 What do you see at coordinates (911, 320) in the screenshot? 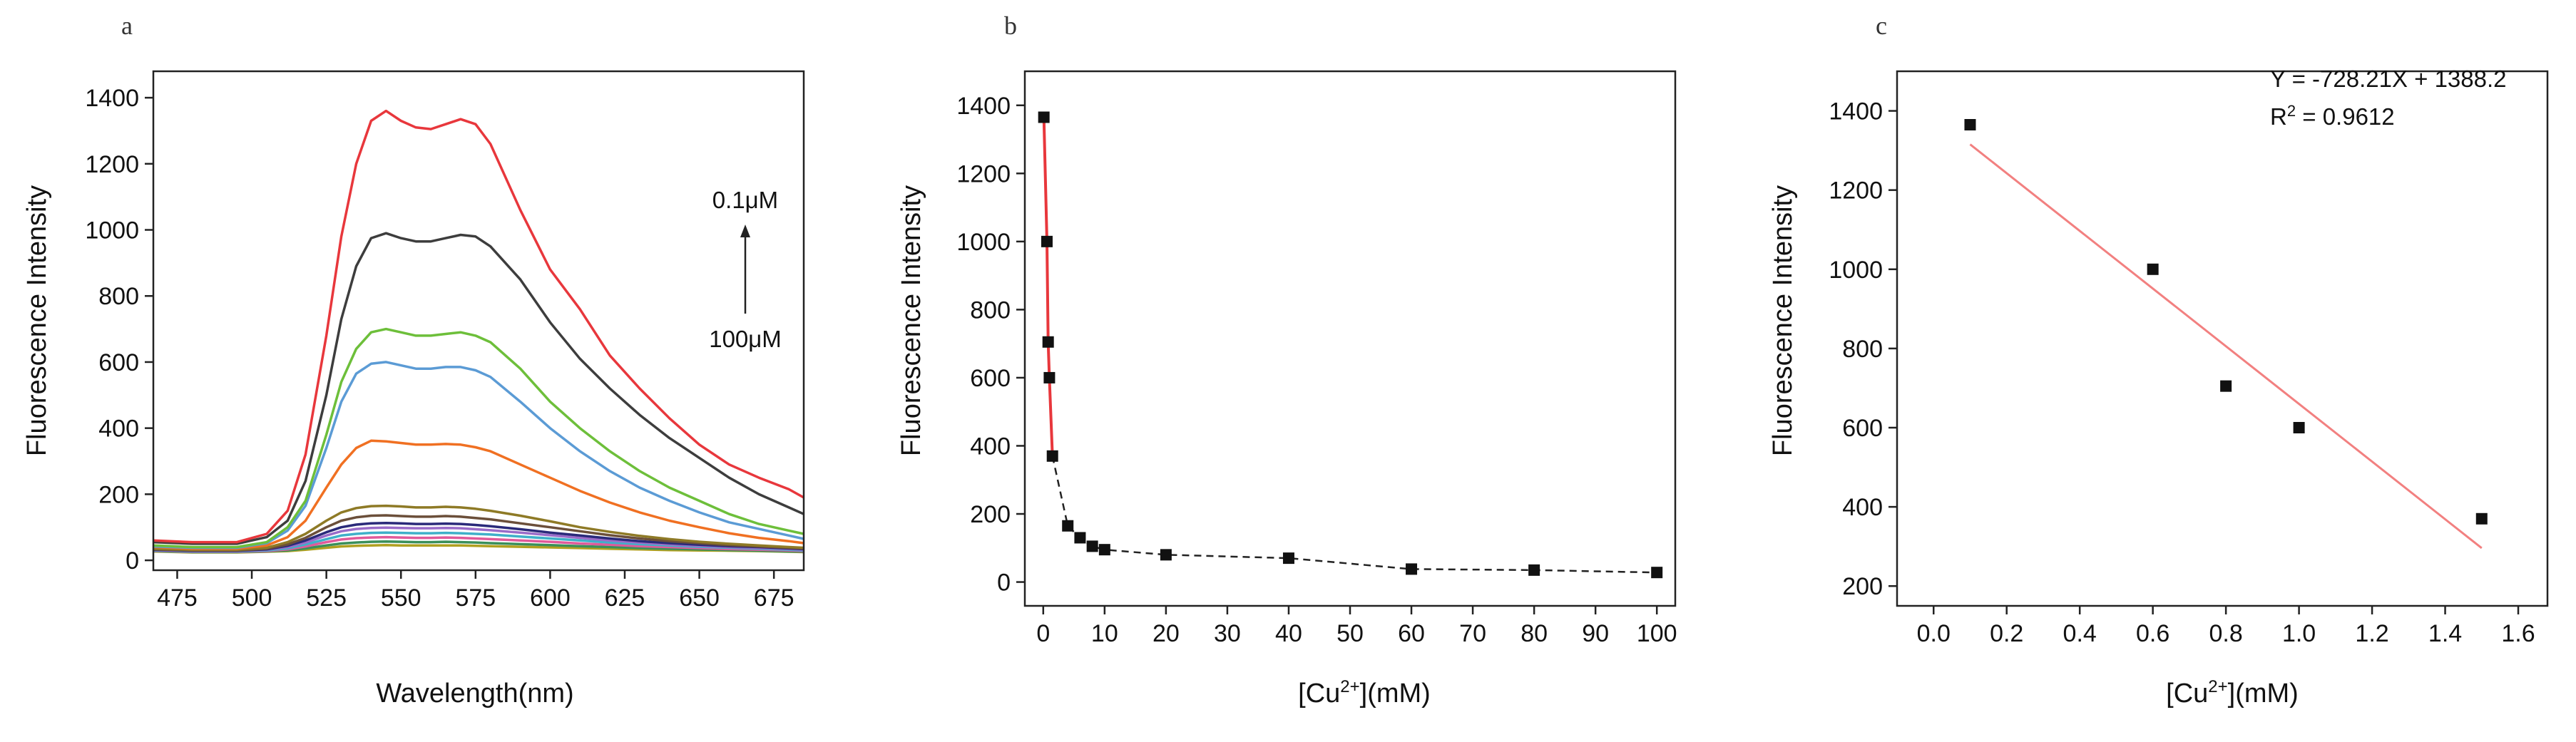
I see `panel-b-y-axis-title: Fluorescence Intensity` at bounding box center [911, 320].